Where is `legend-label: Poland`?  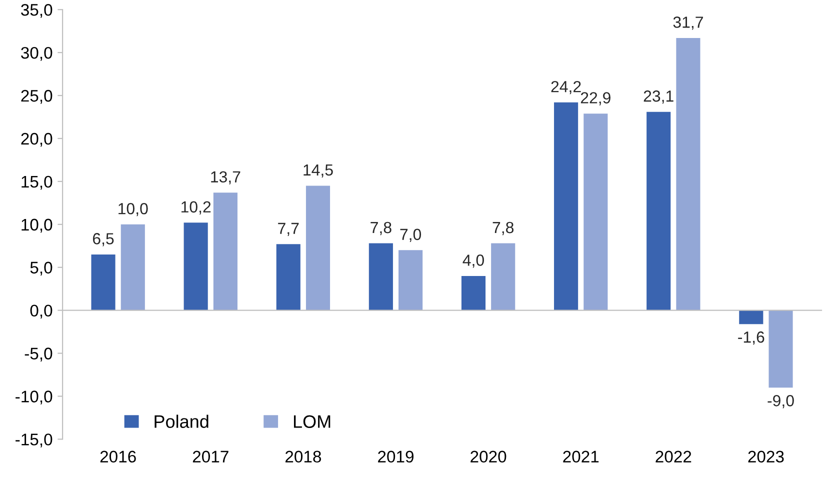 legend-label: Poland is located at coordinates (181, 421).